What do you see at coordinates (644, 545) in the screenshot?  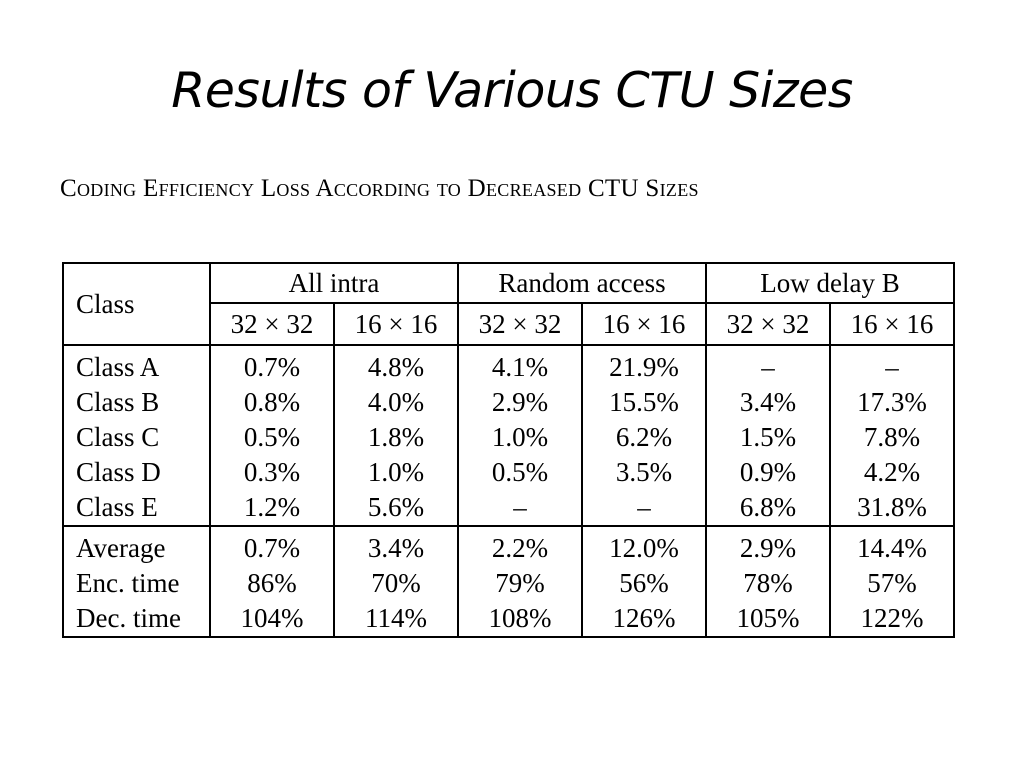 I see `table-cell: 12.0%` at bounding box center [644, 545].